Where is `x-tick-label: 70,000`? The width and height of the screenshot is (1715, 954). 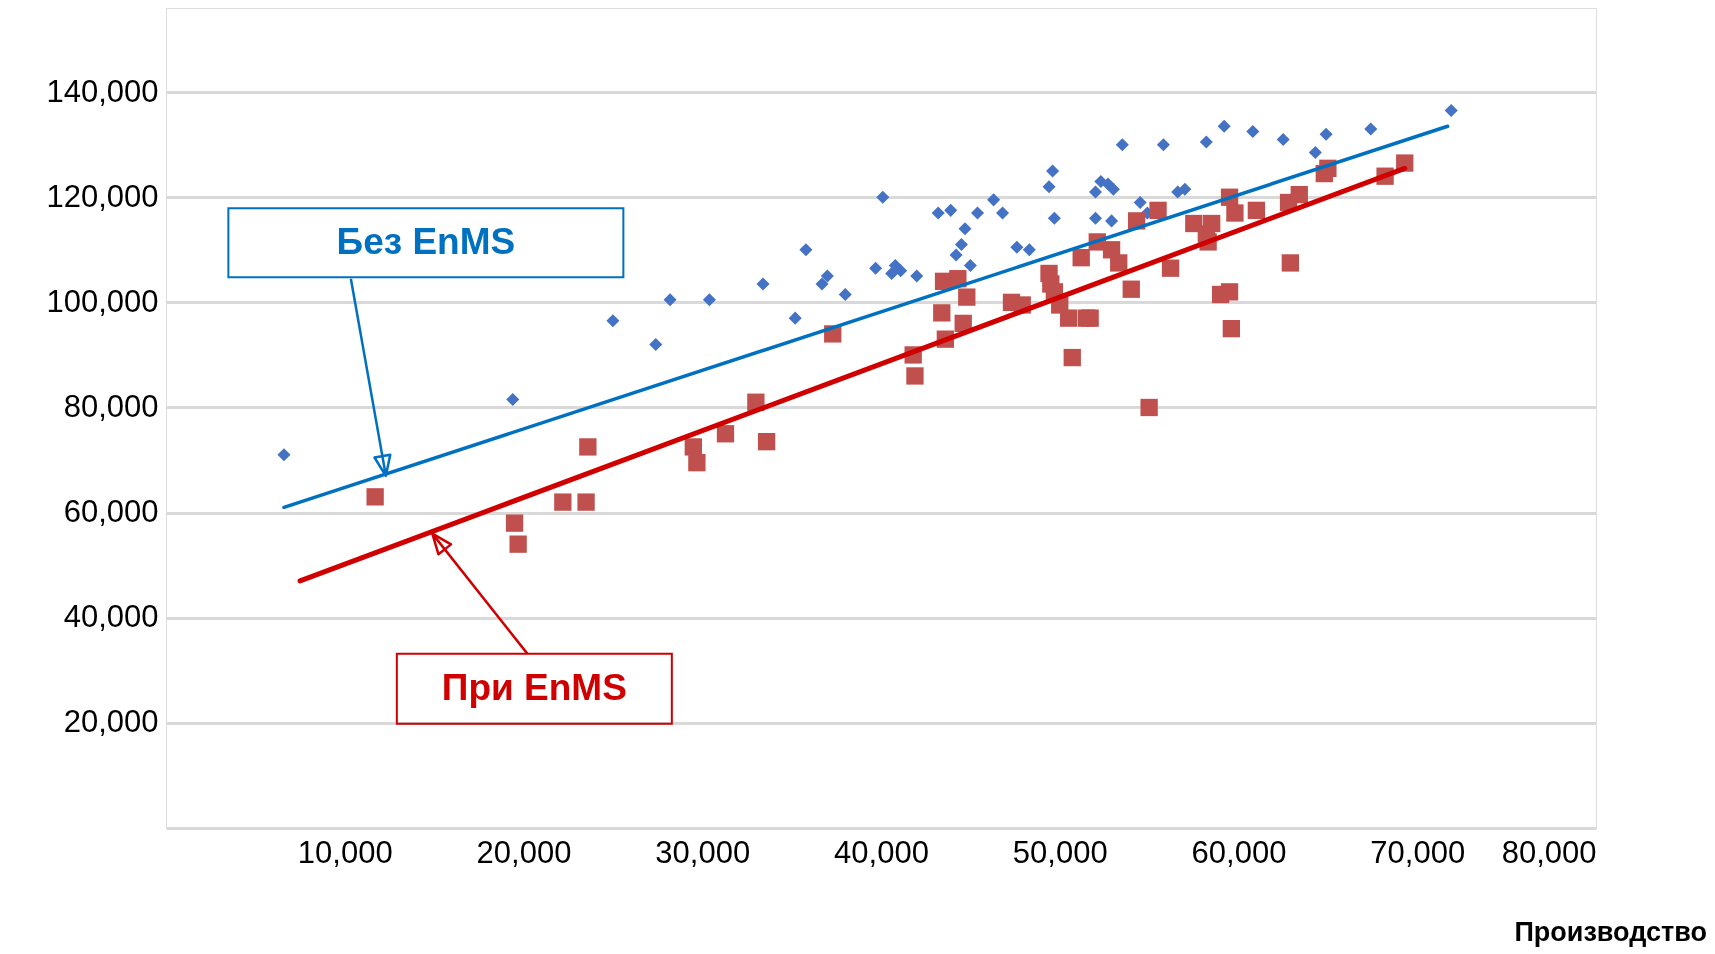
x-tick-label: 70,000 is located at coordinates (1418, 852).